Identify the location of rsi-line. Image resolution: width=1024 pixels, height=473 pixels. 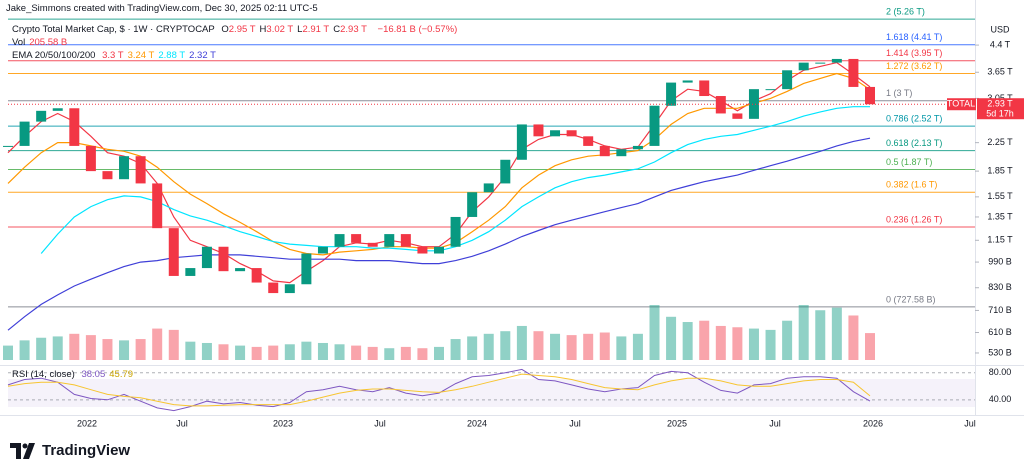
(439, 390).